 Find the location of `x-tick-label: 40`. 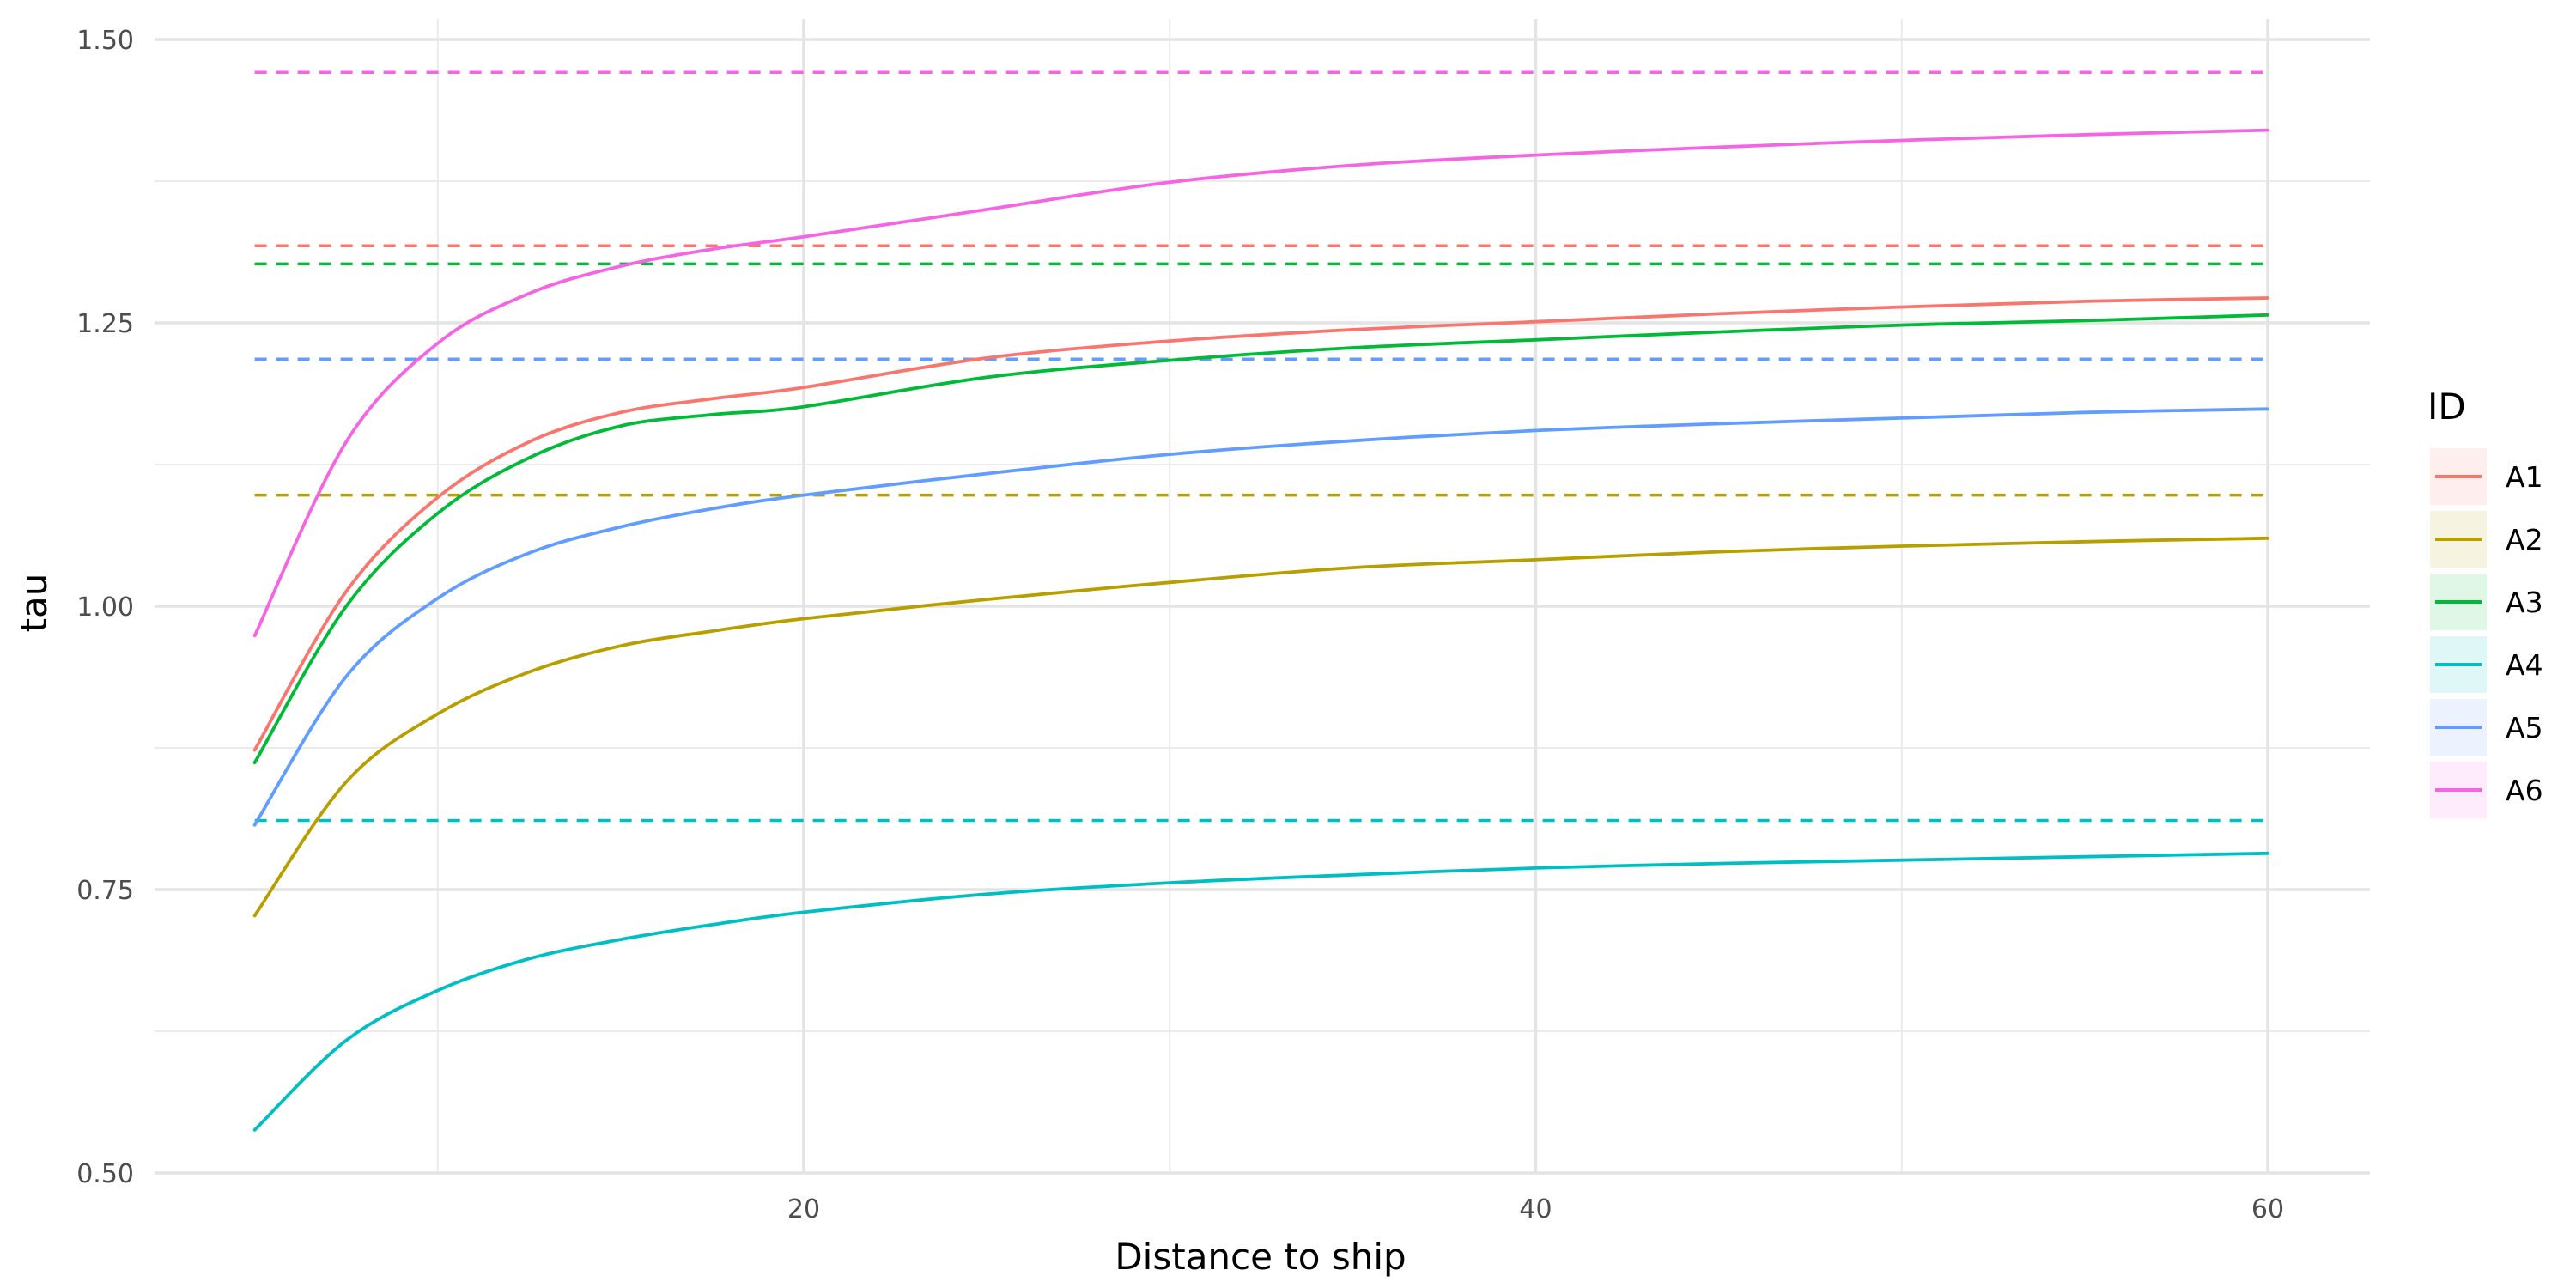

x-tick-label: 40 is located at coordinates (1535, 1209).